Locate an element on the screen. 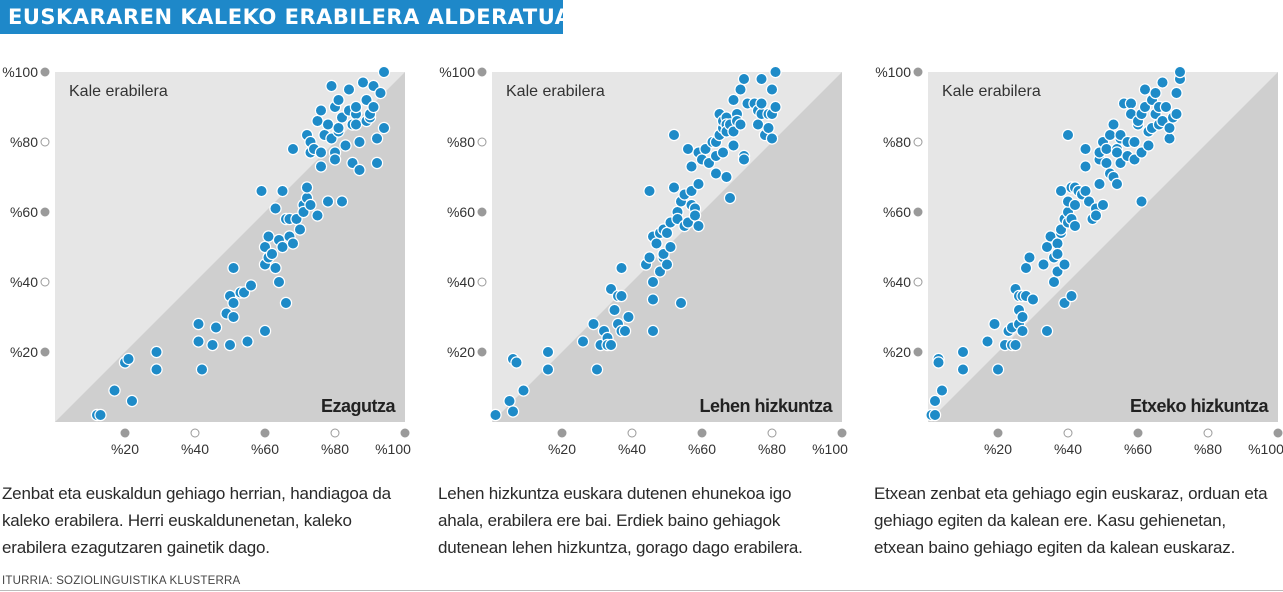 This screenshot has width=1283, height=592. panel-label: Kale erabilera is located at coordinates (991, 91).